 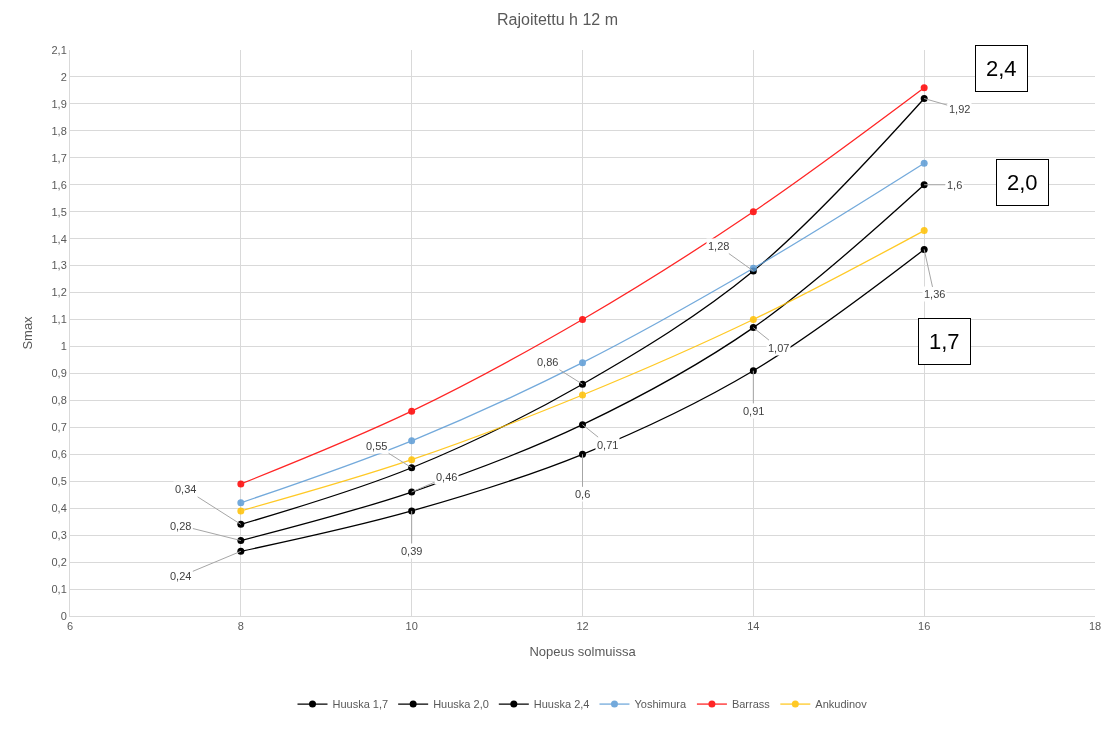 I want to click on y-axis-title: Smax, so click(x=28, y=332).